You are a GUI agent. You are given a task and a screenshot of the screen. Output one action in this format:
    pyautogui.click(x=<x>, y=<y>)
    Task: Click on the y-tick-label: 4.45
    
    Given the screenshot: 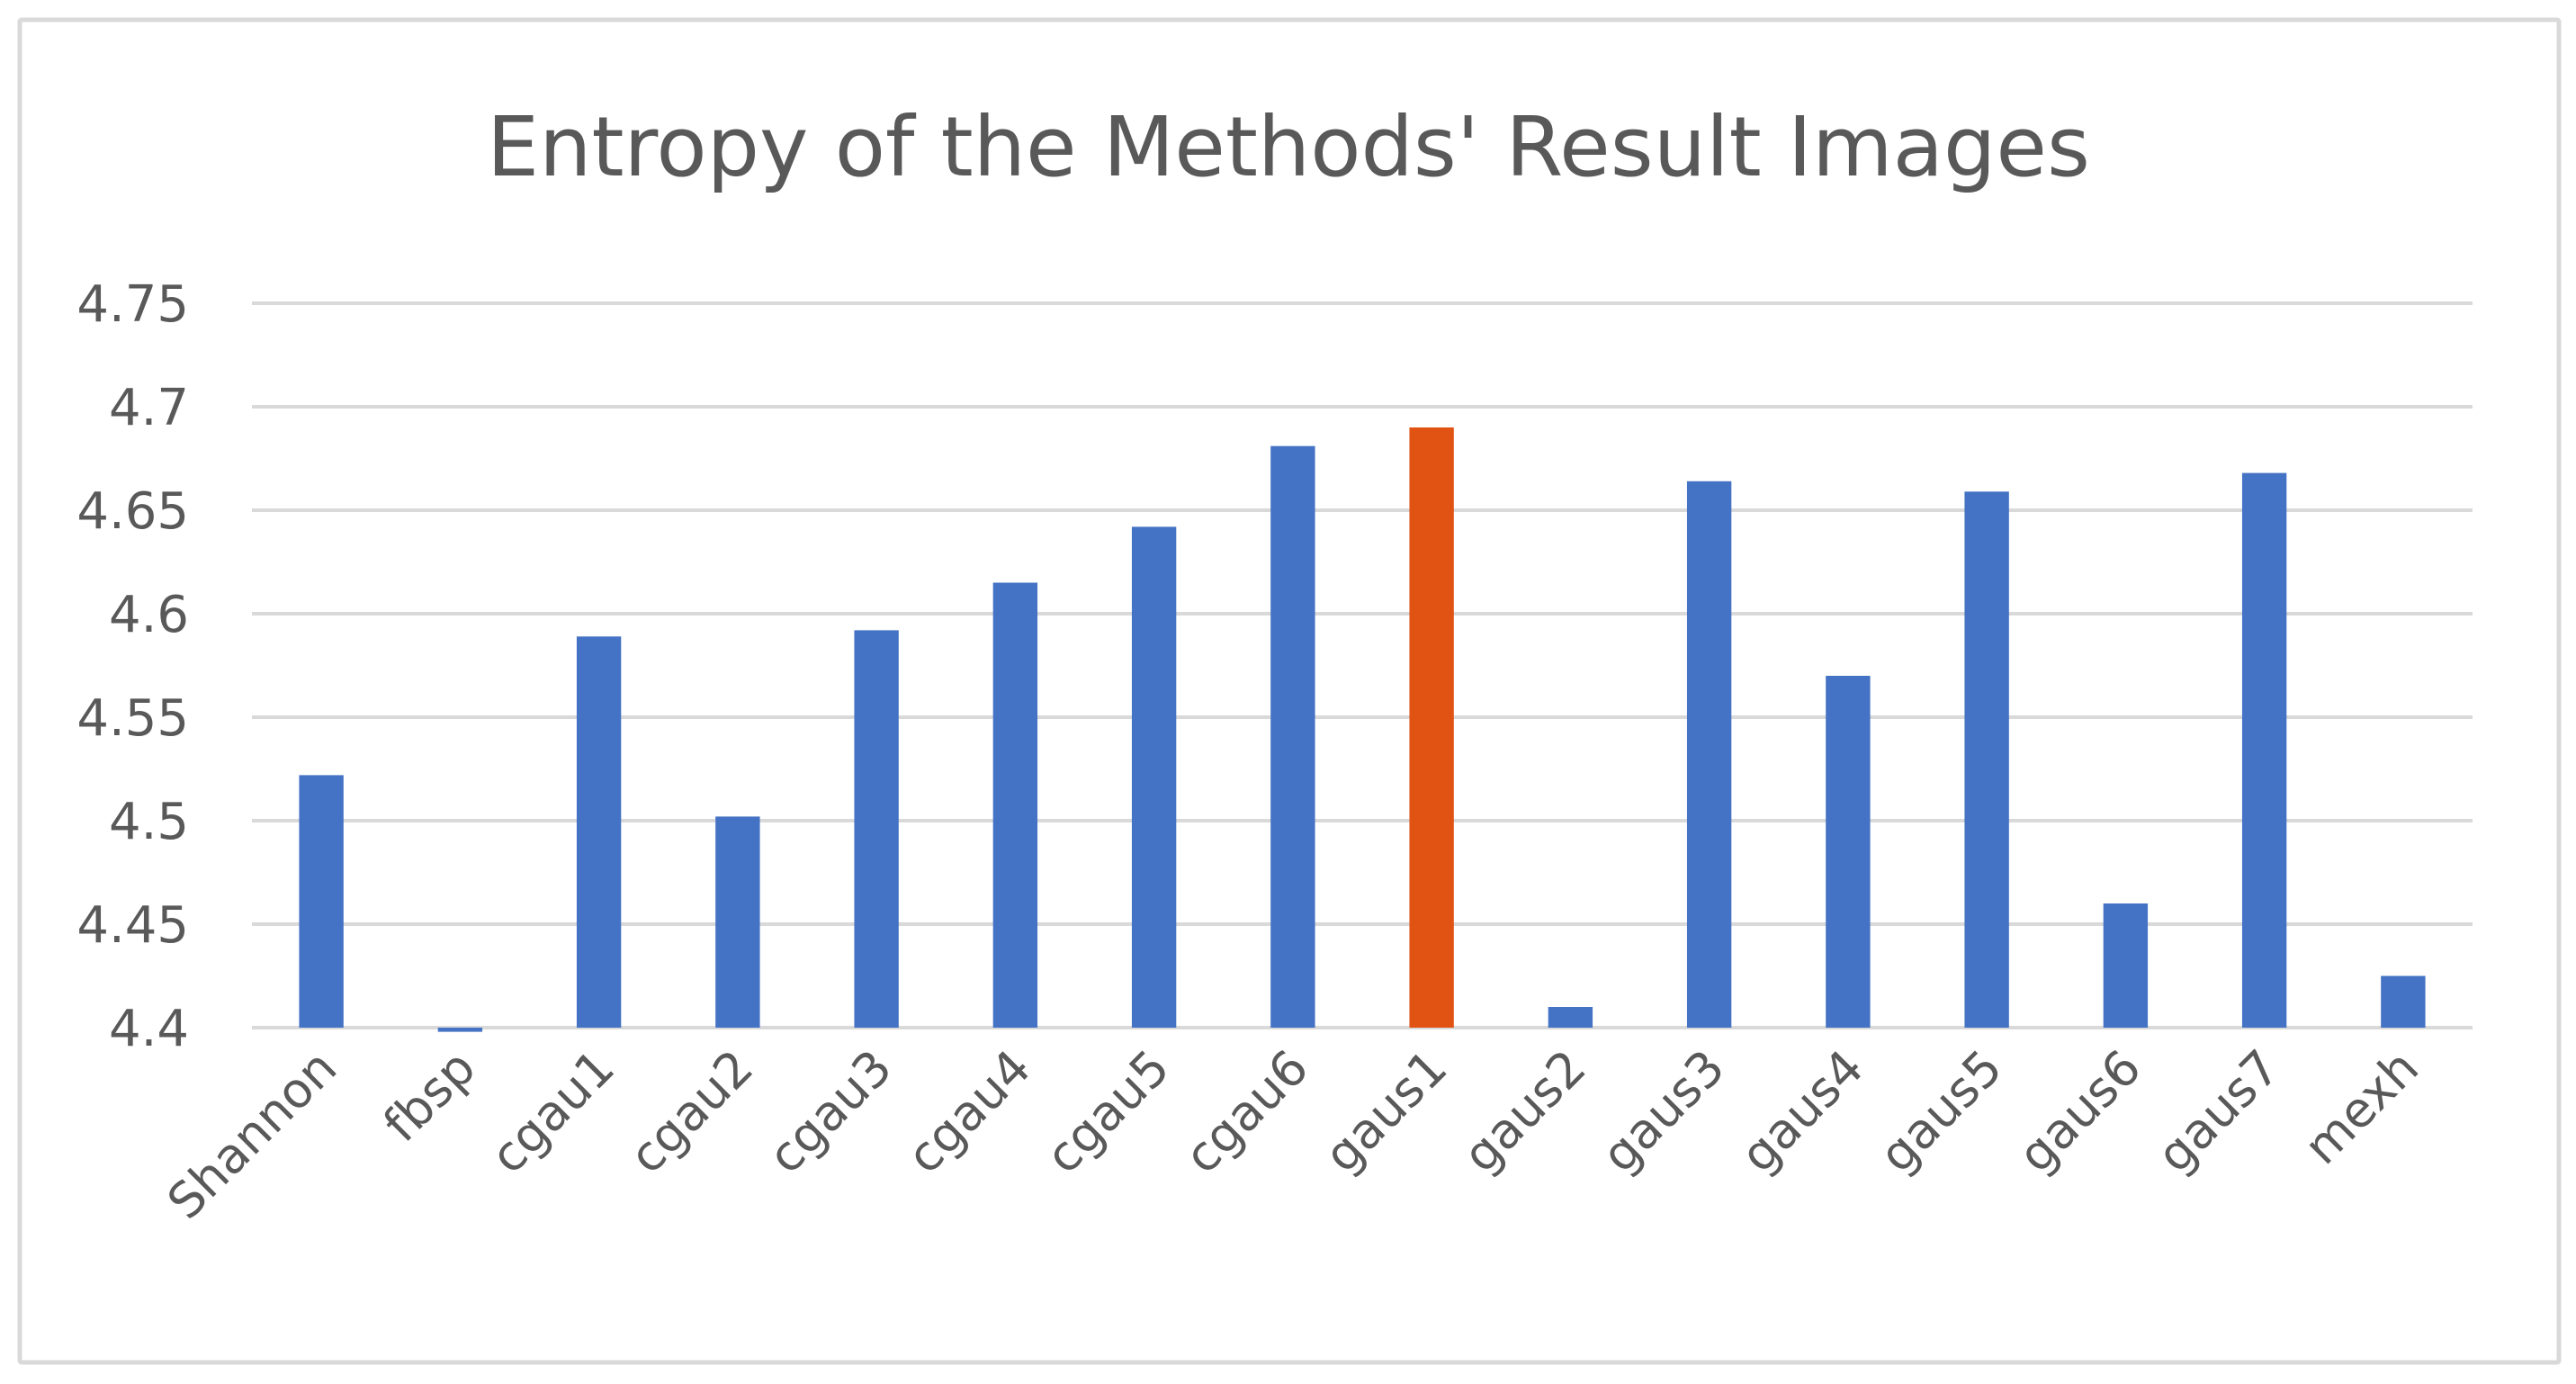 What is the action you would take?
    pyautogui.click(x=133, y=926)
    